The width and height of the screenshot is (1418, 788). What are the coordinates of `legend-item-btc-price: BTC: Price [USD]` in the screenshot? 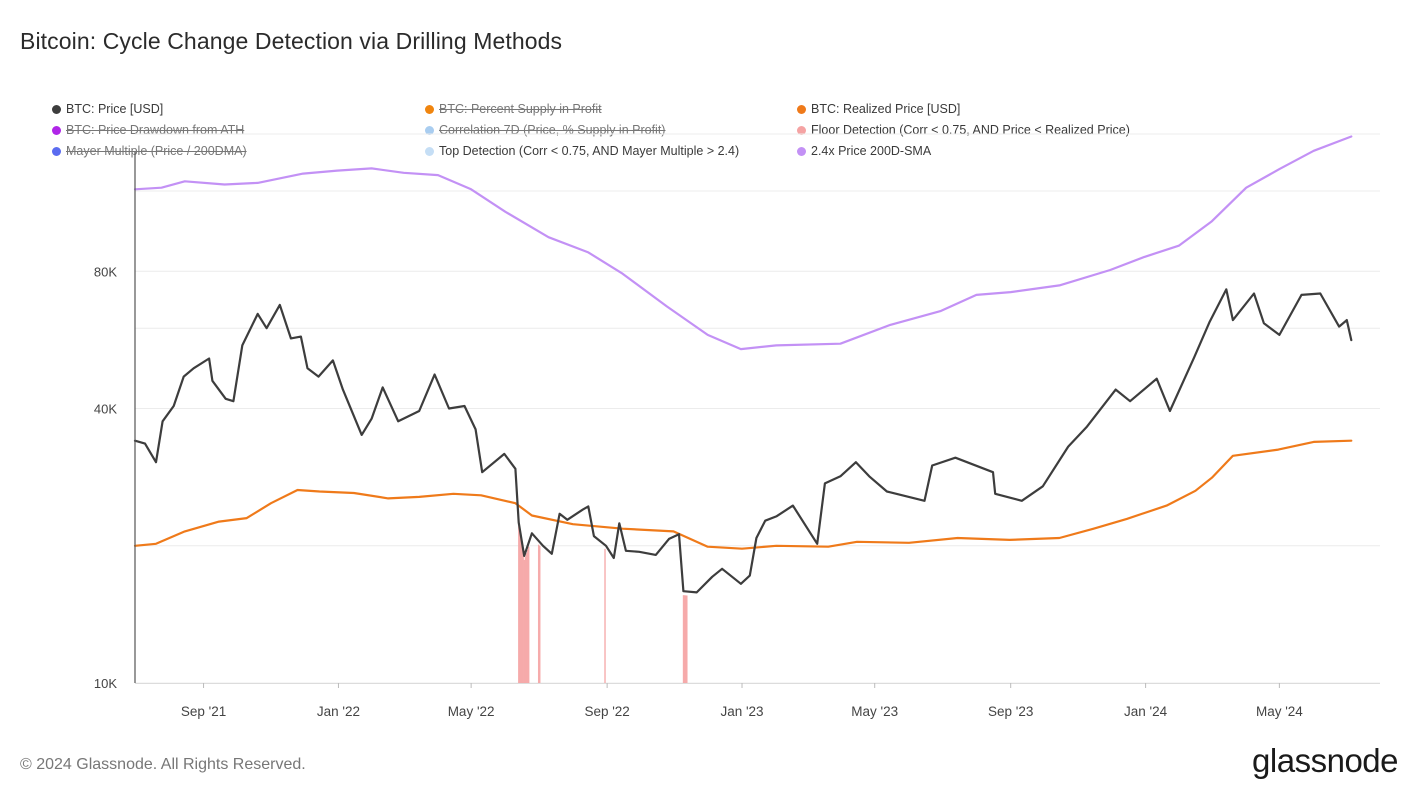 It's located at (107, 109).